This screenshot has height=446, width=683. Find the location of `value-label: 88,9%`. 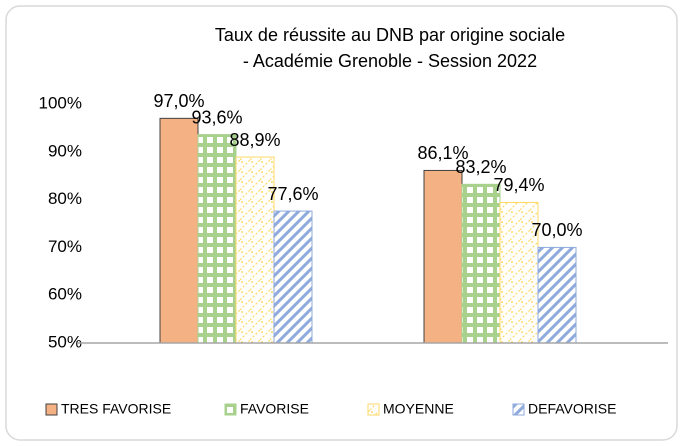

value-label: 88,9% is located at coordinates (254, 140).